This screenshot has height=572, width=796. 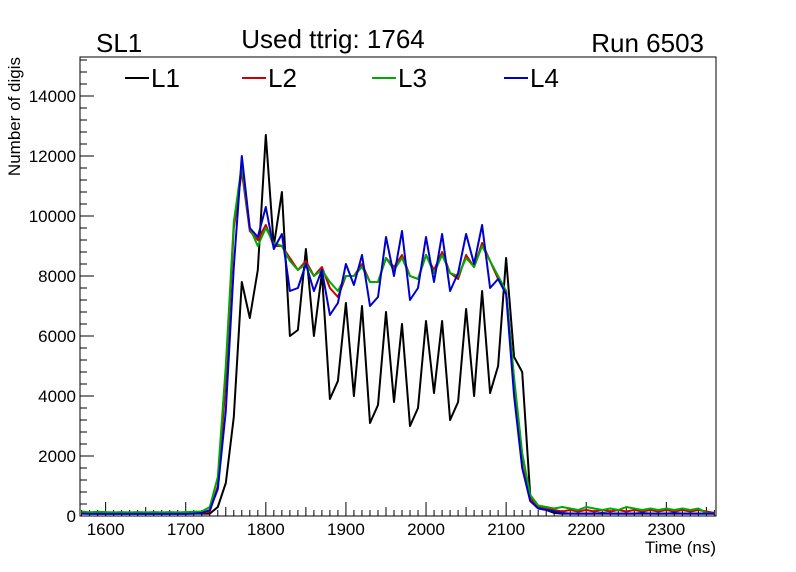 What do you see at coordinates (57, 396) in the screenshot?
I see `y-tick-label: 4000` at bounding box center [57, 396].